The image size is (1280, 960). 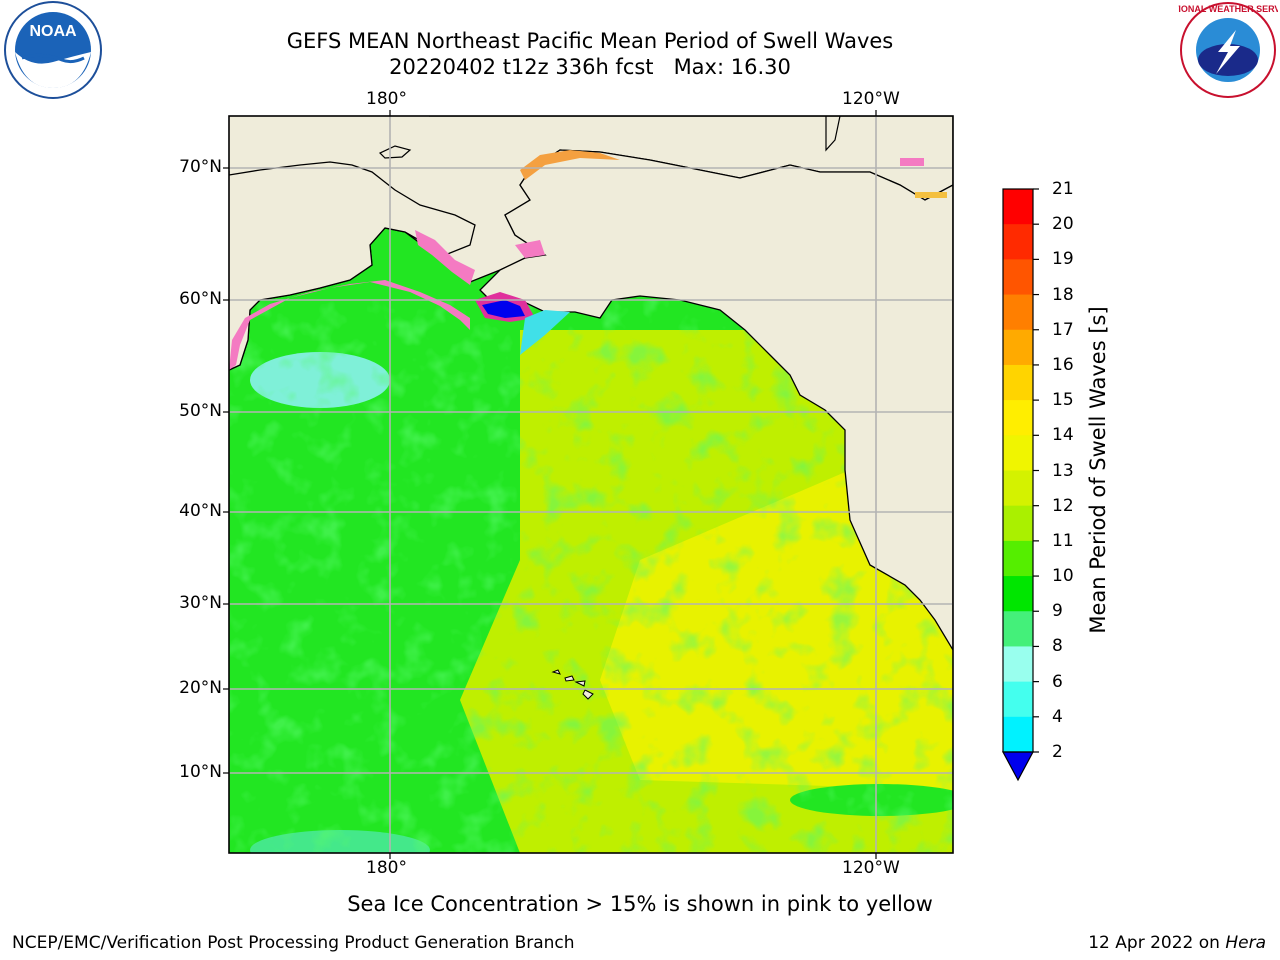 I want to click on footer-date: 12 Apr 2022 on Hera, so click(x=1177, y=943).